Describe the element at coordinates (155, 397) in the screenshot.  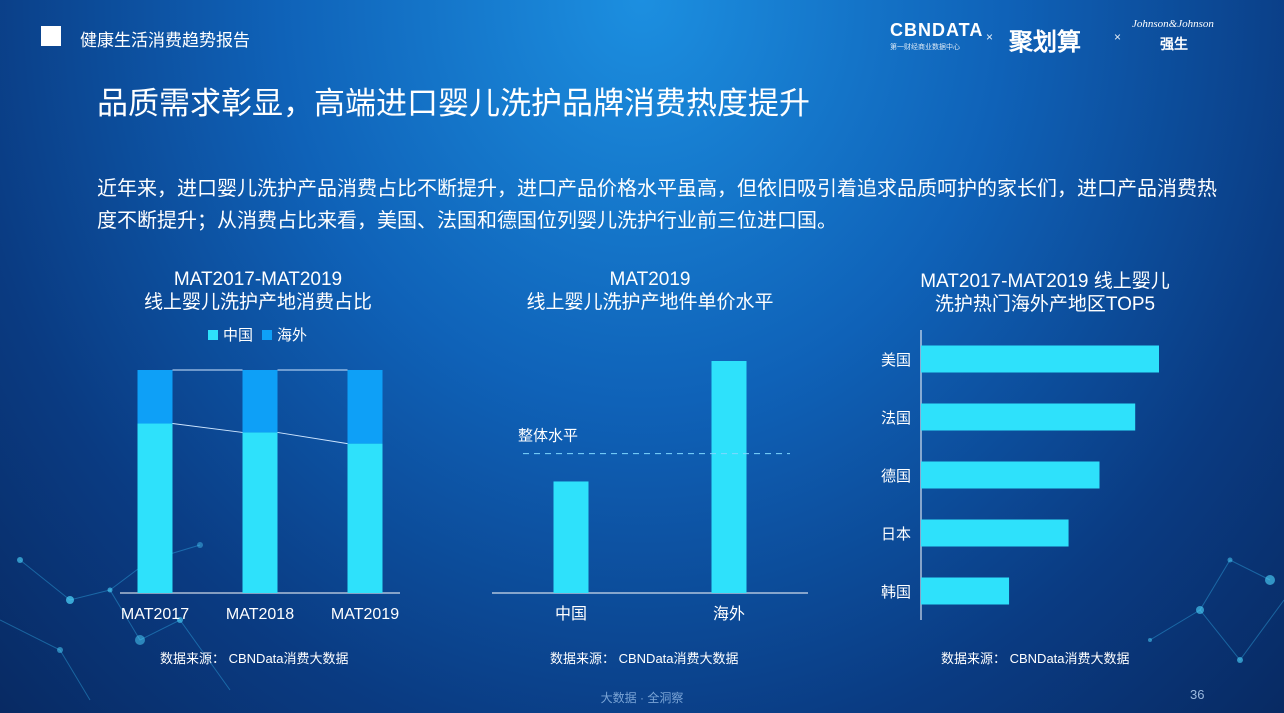
I see `bar-overseas-MAT2017` at that location.